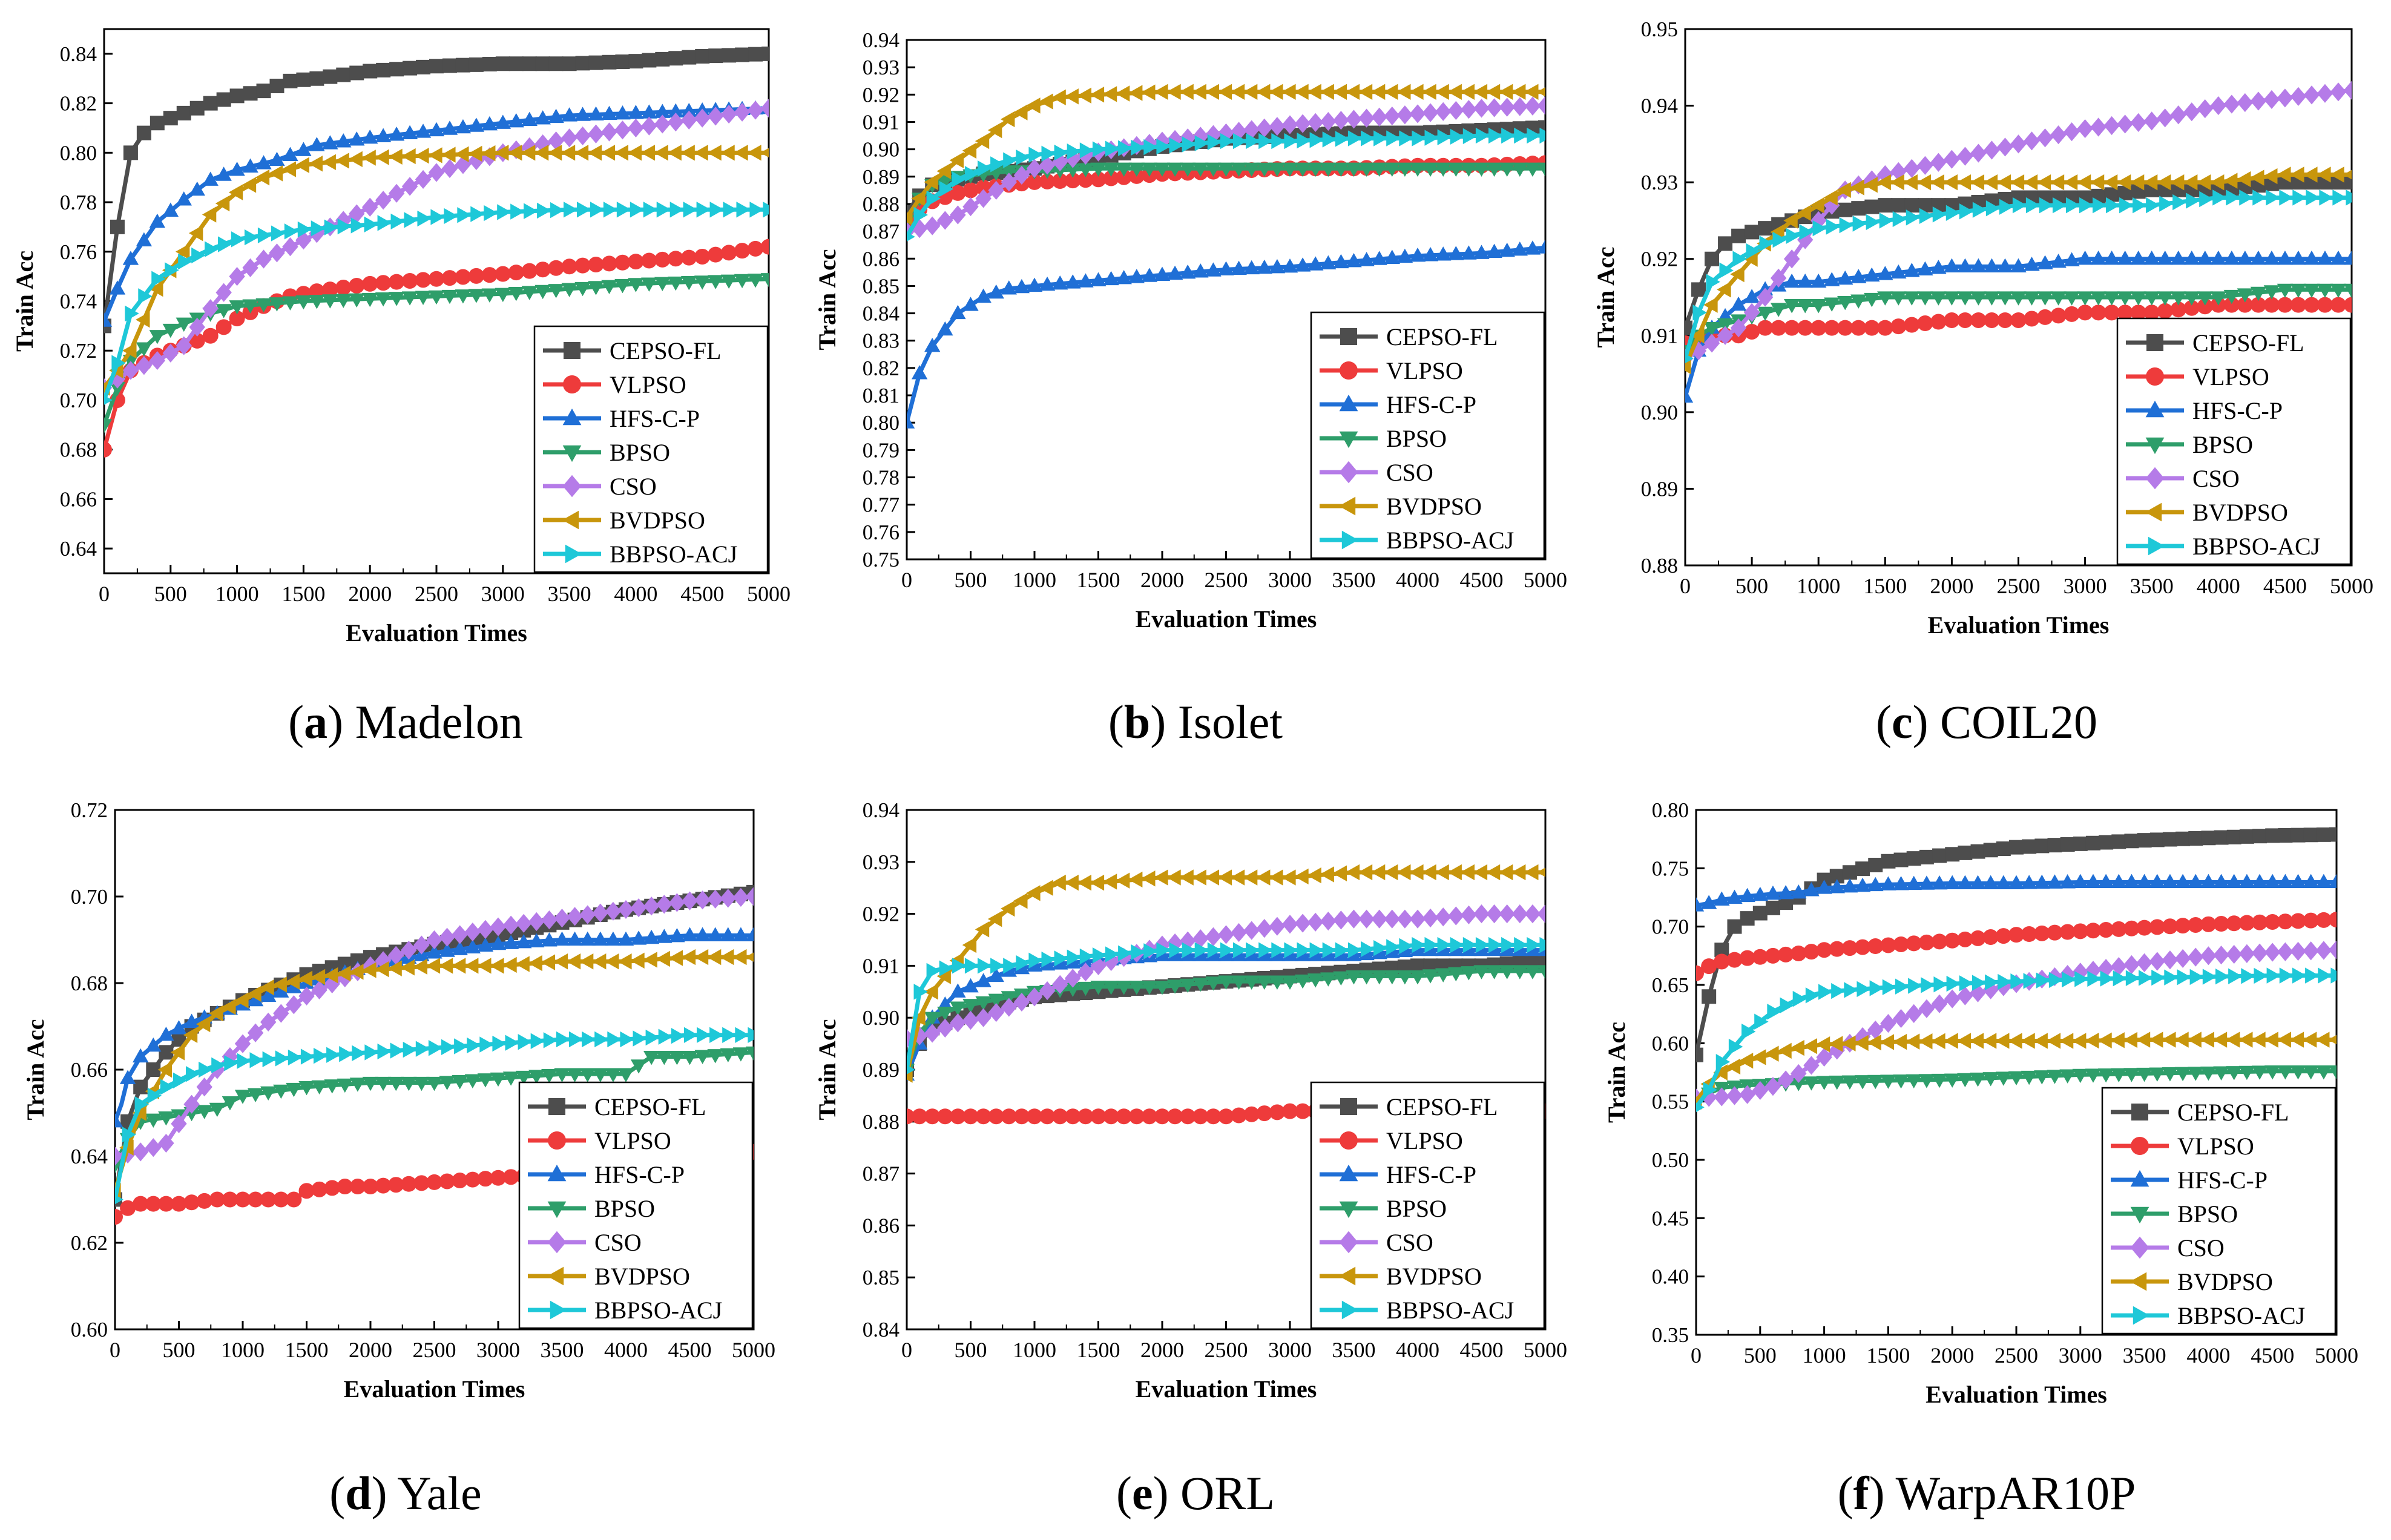  I want to click on series-markers-bvdpso, so click(1226, 973).